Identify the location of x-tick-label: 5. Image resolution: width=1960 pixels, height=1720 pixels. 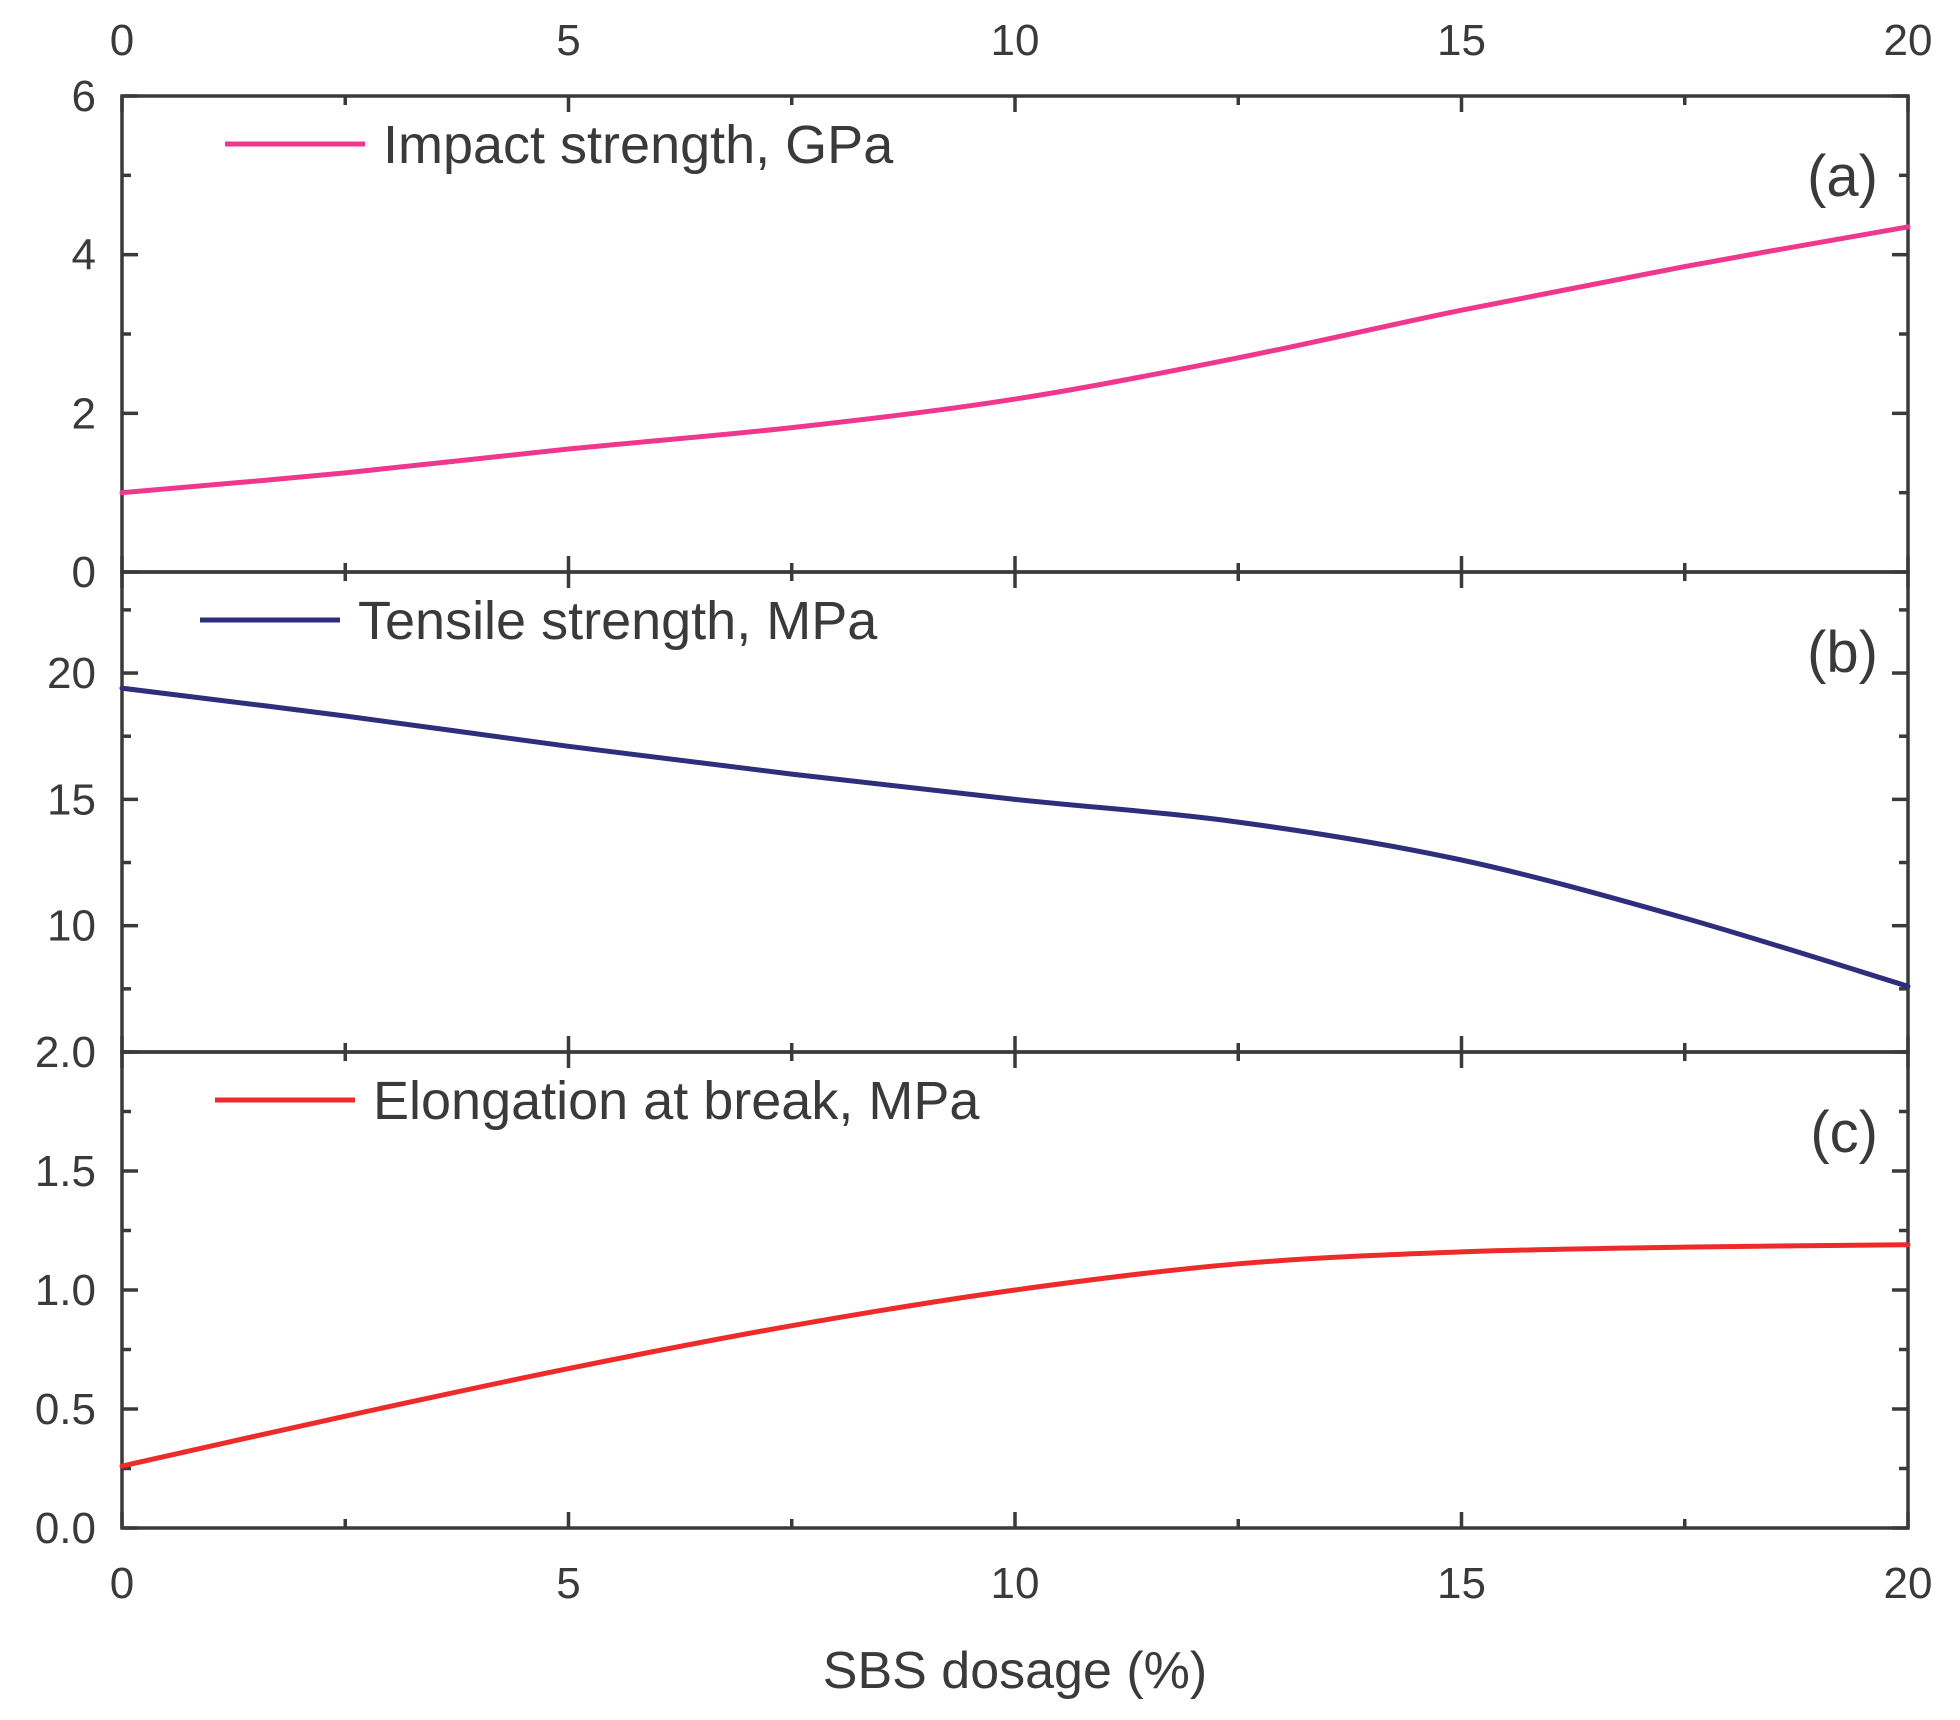
(568, 1583).